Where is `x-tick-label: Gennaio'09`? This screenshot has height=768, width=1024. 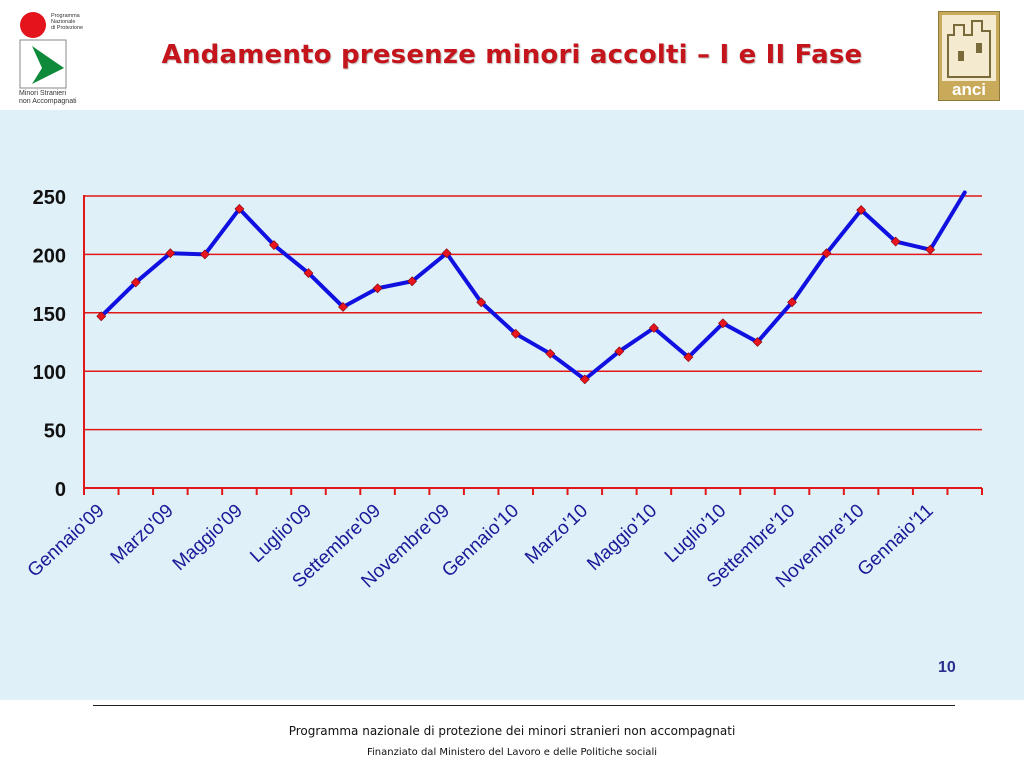
x-tick-label: Gennaio'09 is located at coordinates (66, 540).